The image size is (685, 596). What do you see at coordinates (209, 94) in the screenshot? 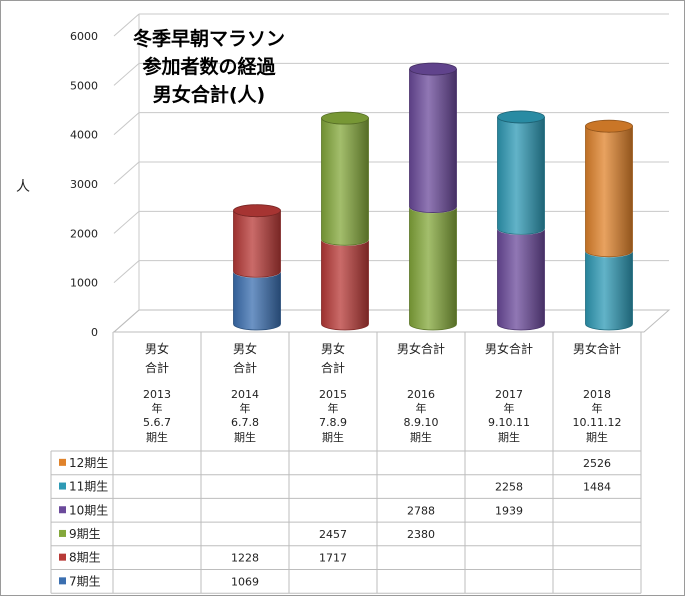
I see `chart-title-line: 男女合計(人)` at bounding box center [209, 94].